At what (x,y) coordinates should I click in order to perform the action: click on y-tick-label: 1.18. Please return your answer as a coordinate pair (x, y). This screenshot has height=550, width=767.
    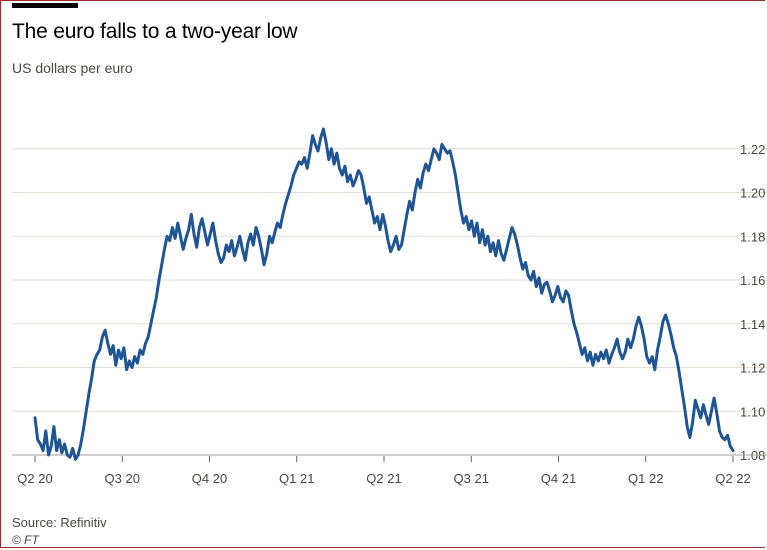
    Looking at the image, I should click on (752, 236).